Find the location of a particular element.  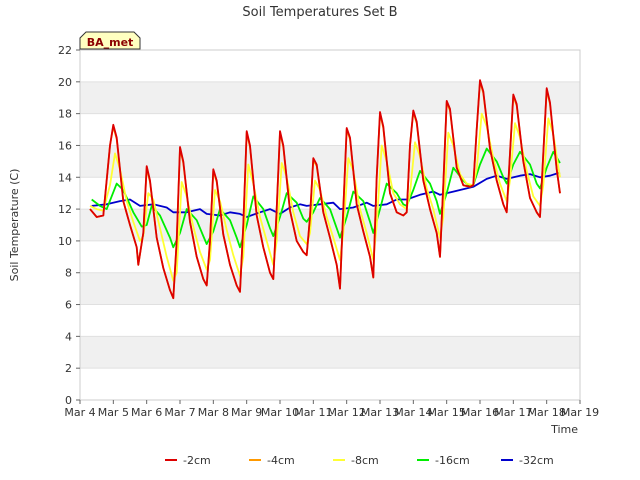

ba-met-badge: BA_met is located at coordinates (110, 40).